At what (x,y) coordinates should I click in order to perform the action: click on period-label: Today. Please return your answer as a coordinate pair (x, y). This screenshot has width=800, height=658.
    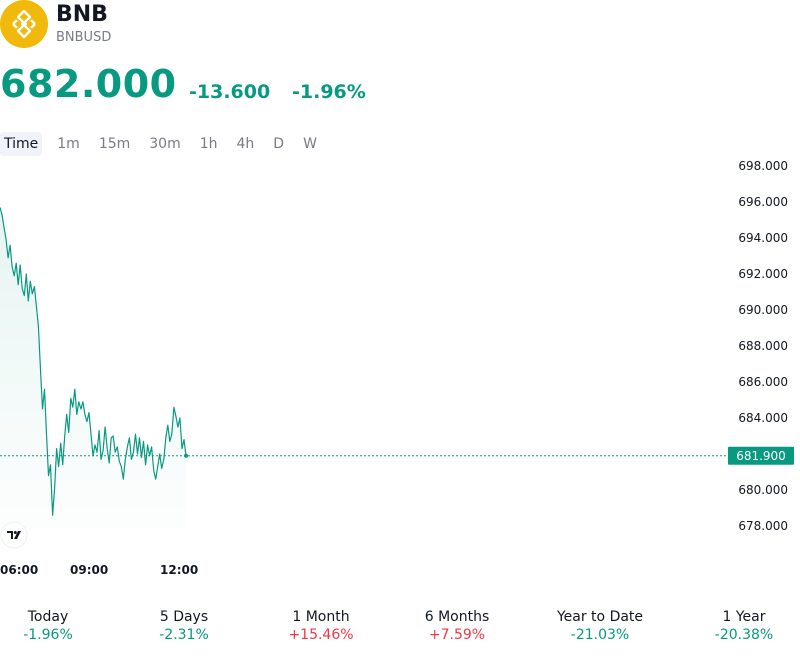
    Looking at the image, I should click on (48, 617).